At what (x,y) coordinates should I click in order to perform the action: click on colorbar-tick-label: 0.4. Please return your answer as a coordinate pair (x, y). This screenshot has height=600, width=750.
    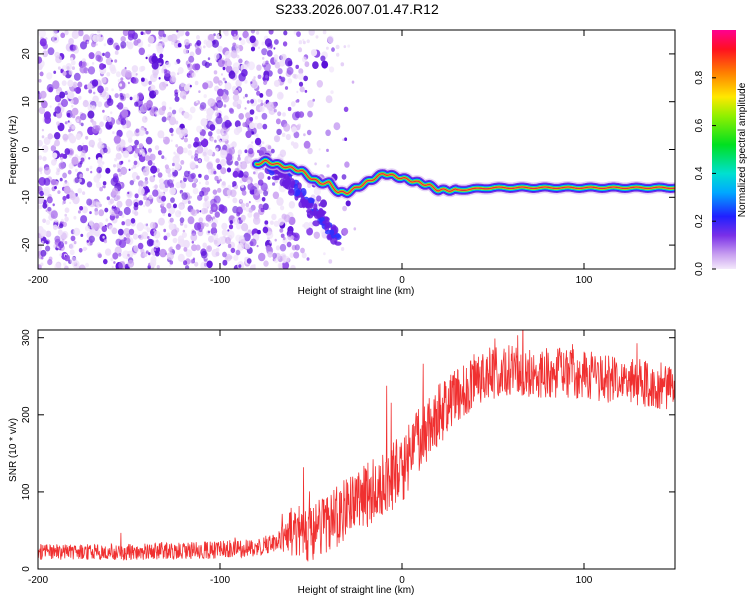
    Looking at the image, I should click on (699, 173).